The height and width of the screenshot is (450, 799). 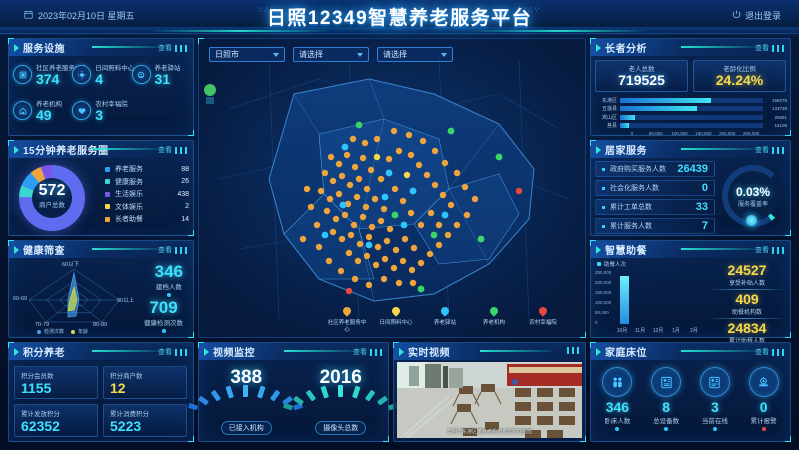 I want to click on points-card: 积分会员数 1155, so click(x=56, y=382).